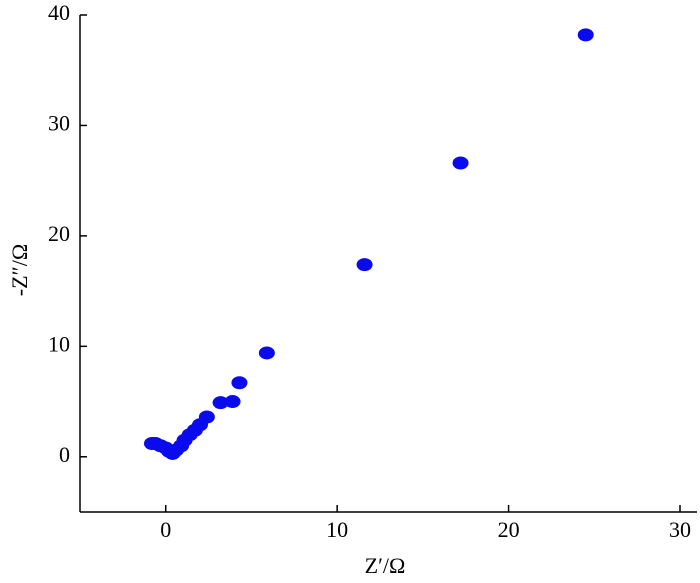 The width and height of the screenshot is (700, 583). I want to click on y-tick-label: 10, so click(59, 343).